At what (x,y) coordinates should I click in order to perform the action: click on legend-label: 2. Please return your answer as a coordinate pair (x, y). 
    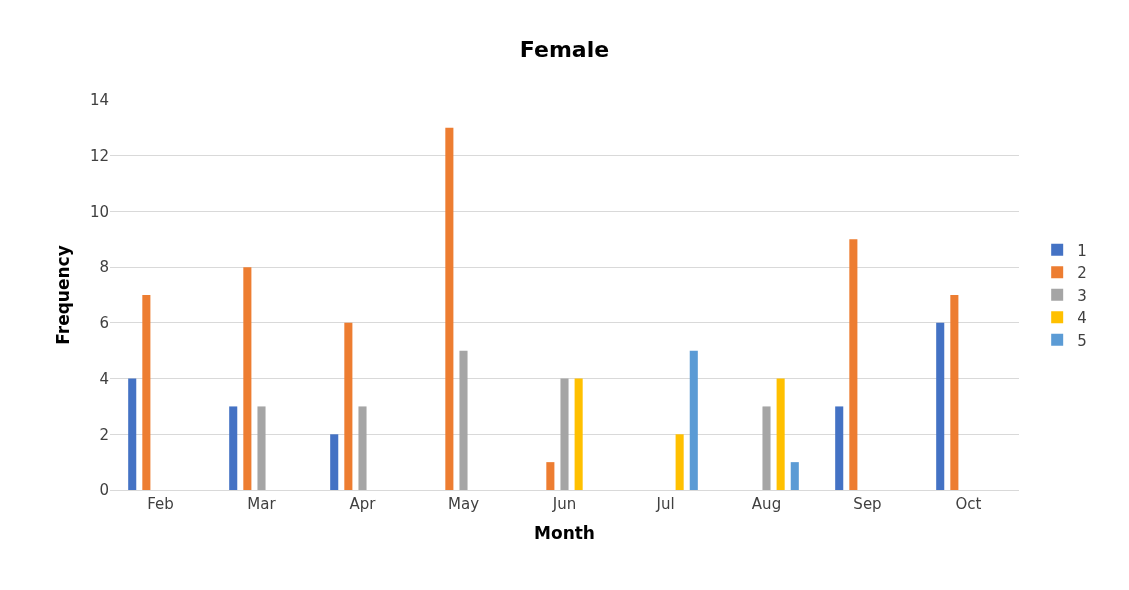
    Looking at the image, I should click on (1082, 273).